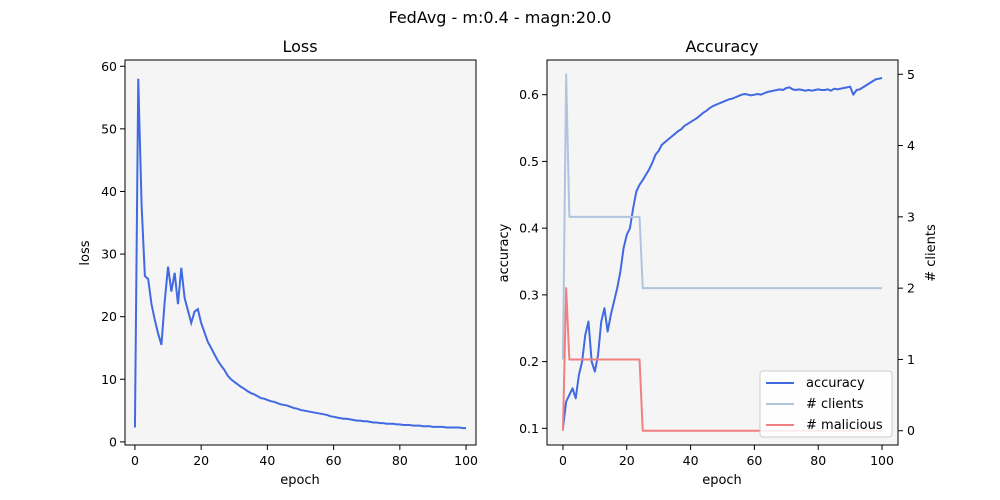 This screenshot has height=500, width=1000. What do you see at coordinates (754, 460) in the screenshot?
I see `accuracy-xtick-label: 60` at bounding box center [754, 460].